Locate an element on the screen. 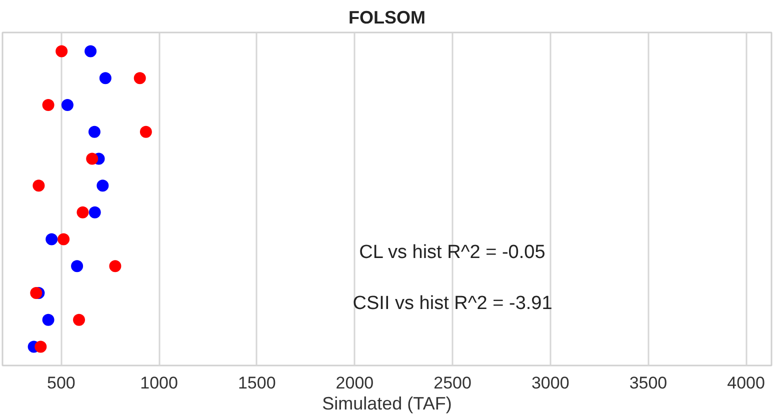 The height and width of the screenshot is (416, 774). x-tick-label: 1500 is located at coordinates (257, 383).